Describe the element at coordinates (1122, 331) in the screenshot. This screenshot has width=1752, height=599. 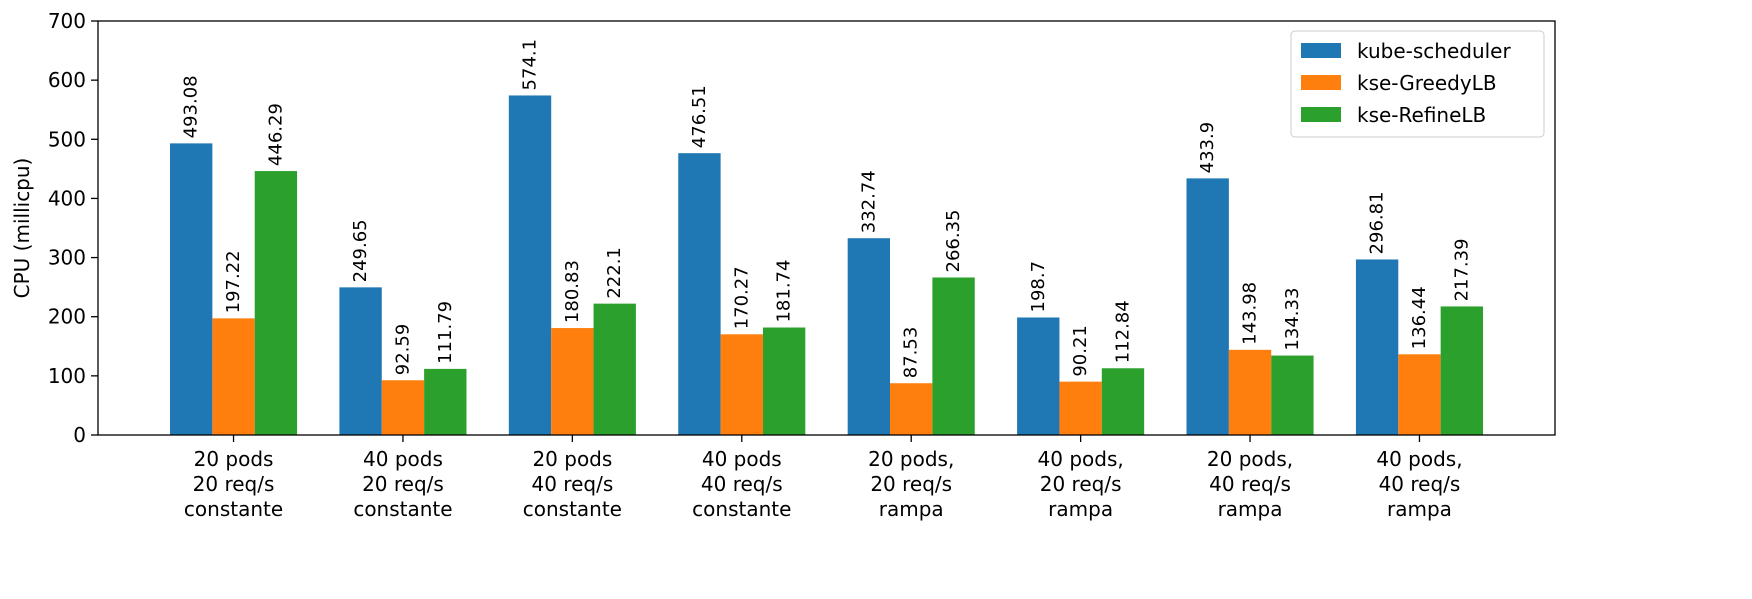
I see `value-label: 112.84` at that location.